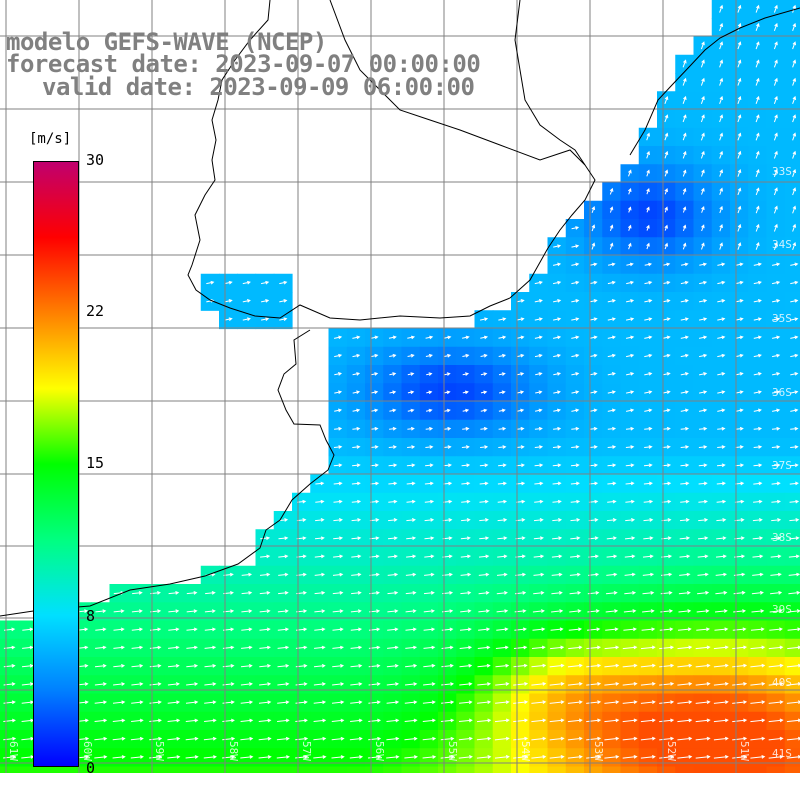 The width and height of the screenshot is (800, 800). I want to click on lat-label-39s: 39S, so click(782, 609).